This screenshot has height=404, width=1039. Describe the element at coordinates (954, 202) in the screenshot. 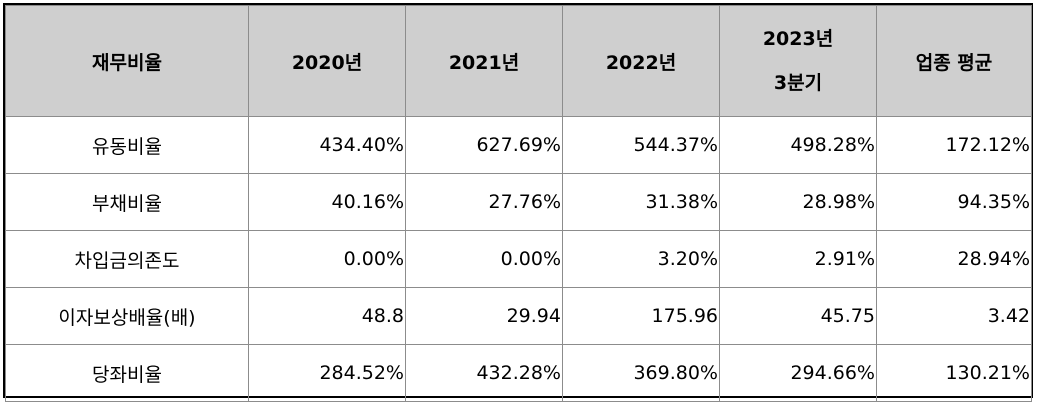

I see `cell-industry-average: 94.35%` at that location.